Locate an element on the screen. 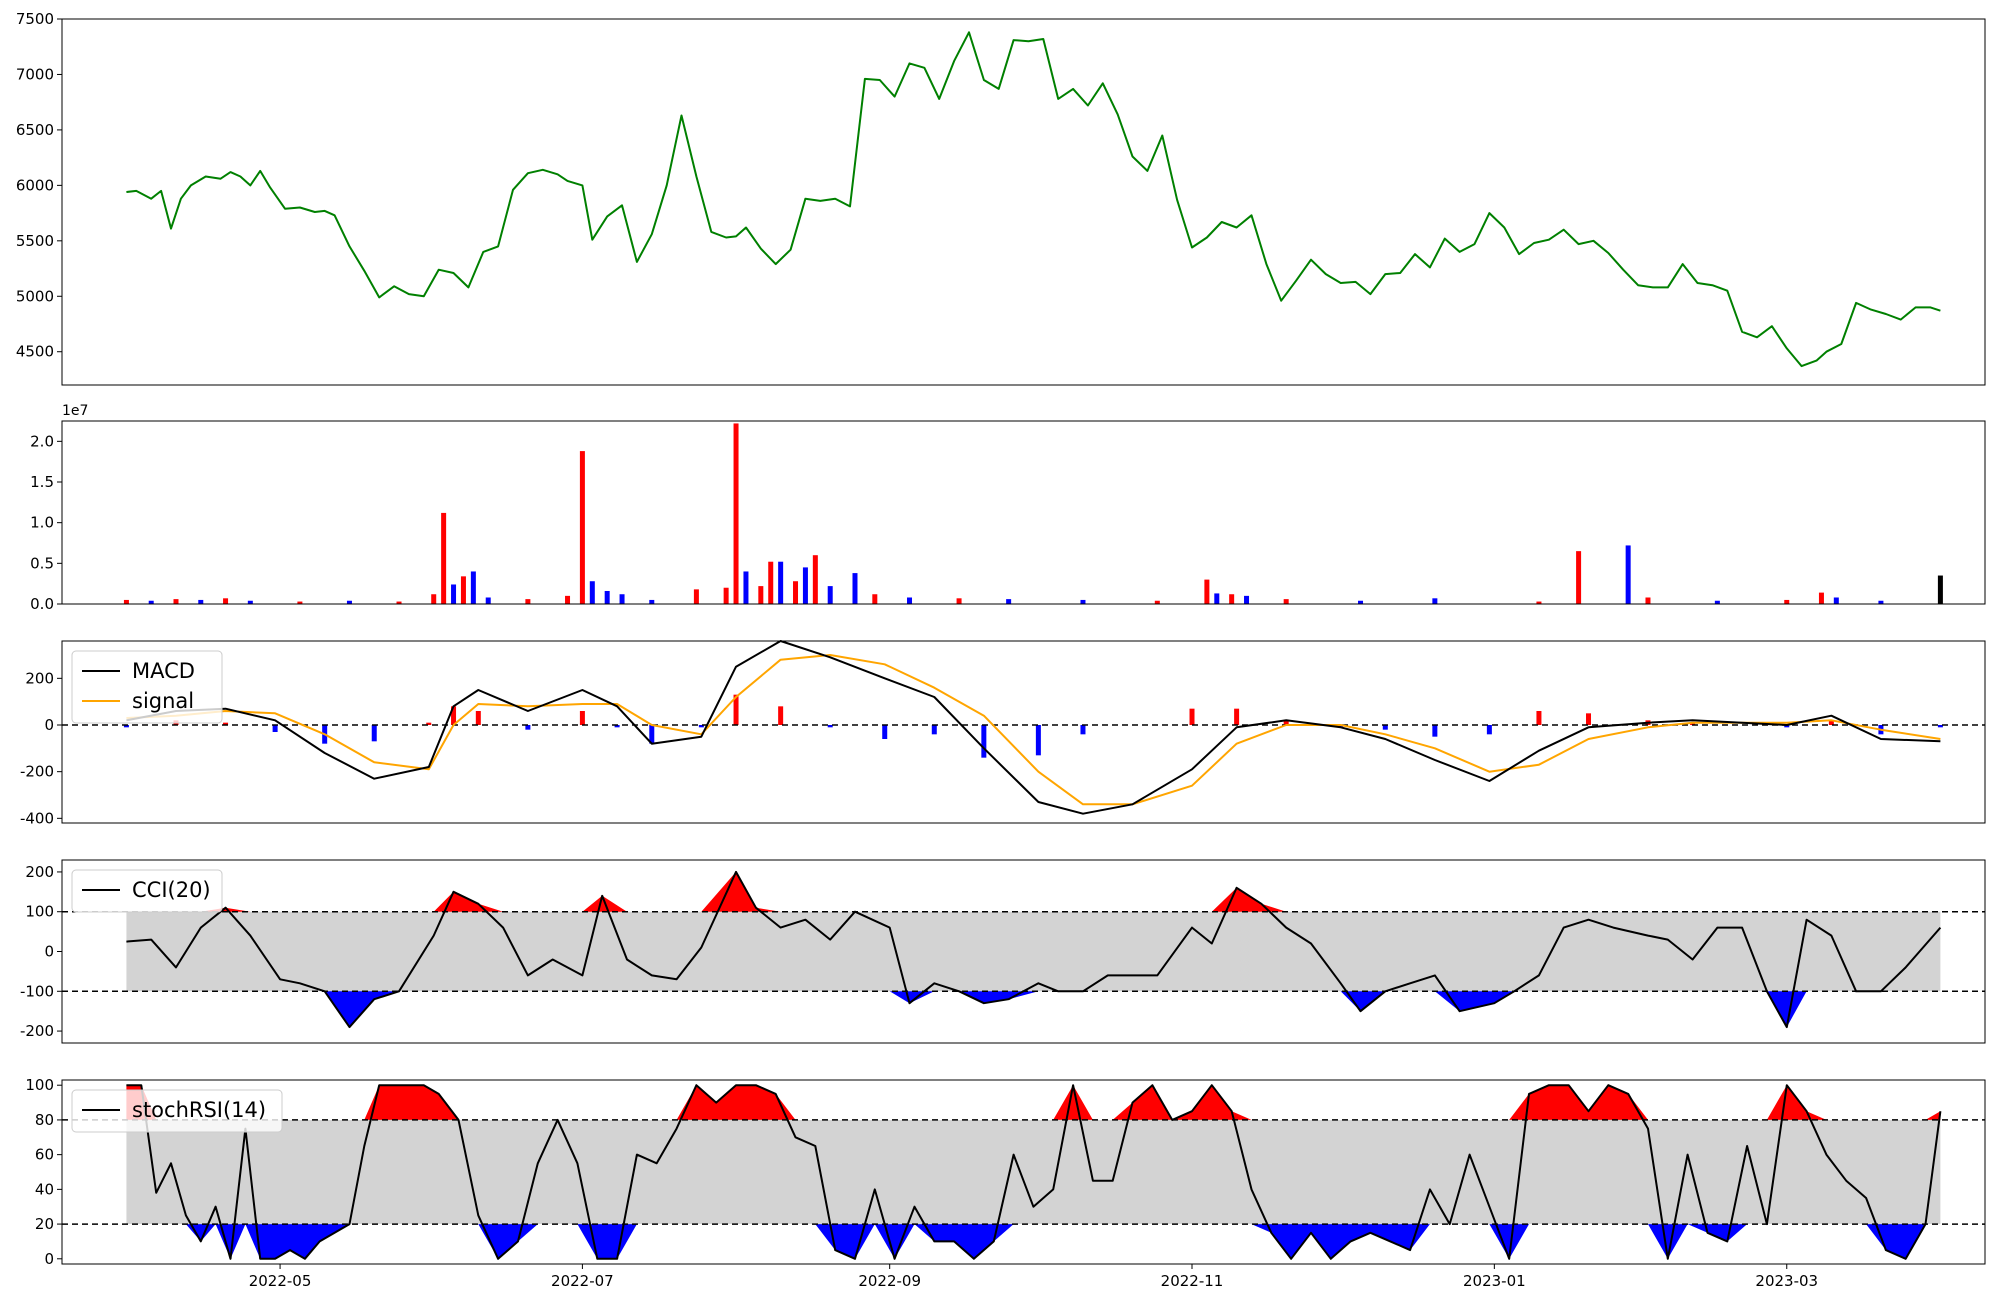  signal-line is located at coordinates (1033, 730).